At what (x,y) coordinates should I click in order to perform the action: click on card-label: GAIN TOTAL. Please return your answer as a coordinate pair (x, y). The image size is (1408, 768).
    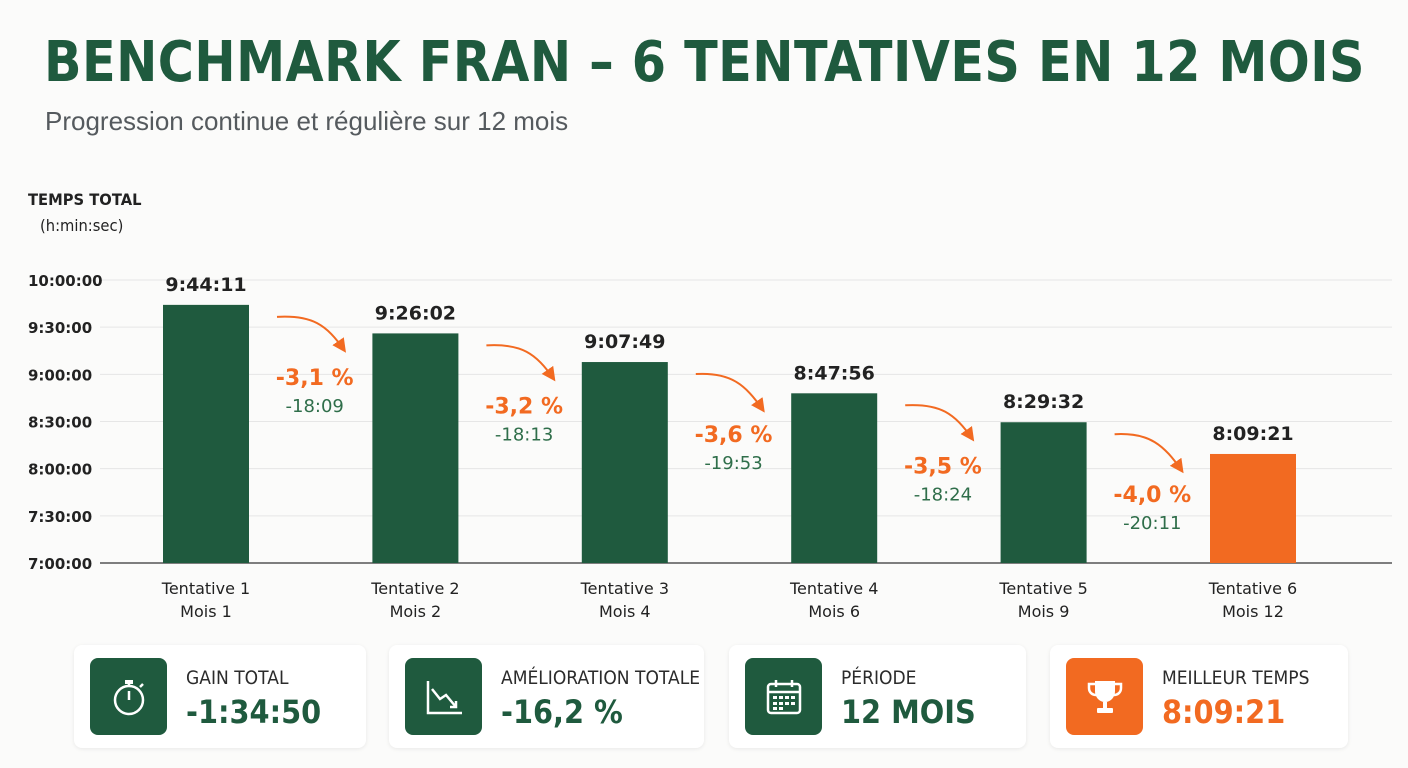
    Looking at the image, I should click on (237, 678).